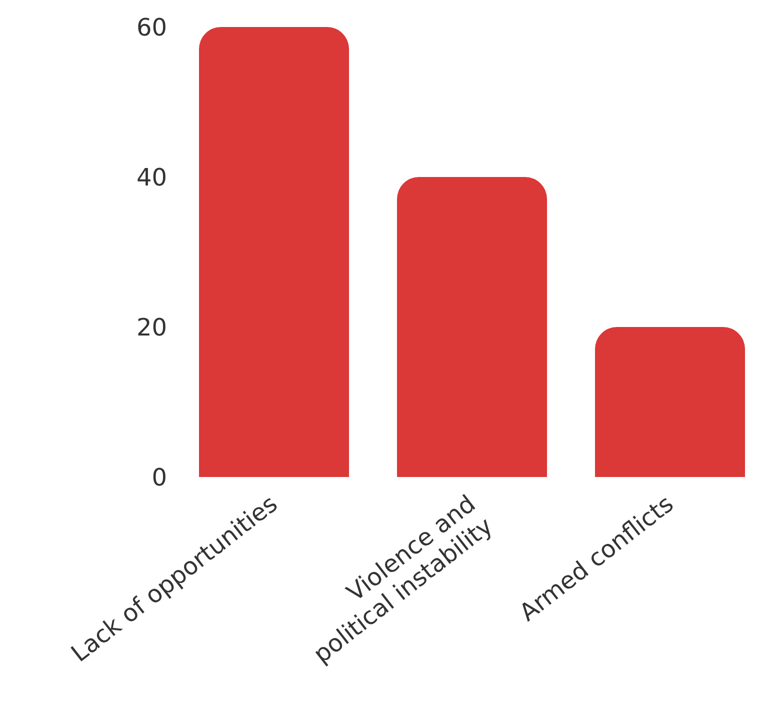 The width and height of the screenshot is (769, 728). What do you see at coordinates (151, 178) in the screenshot?
I see `y-tick-label: 40` at bounding box center [151, 178].